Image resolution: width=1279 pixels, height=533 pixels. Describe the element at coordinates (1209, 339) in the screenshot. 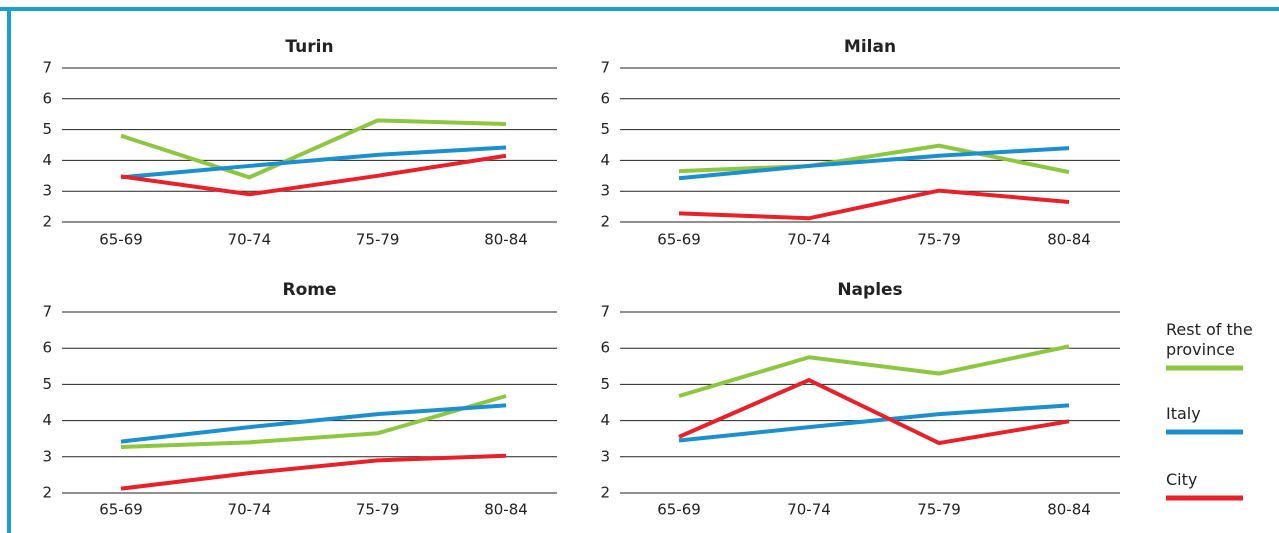

I see `legend-label: Rest of the province` at that location.